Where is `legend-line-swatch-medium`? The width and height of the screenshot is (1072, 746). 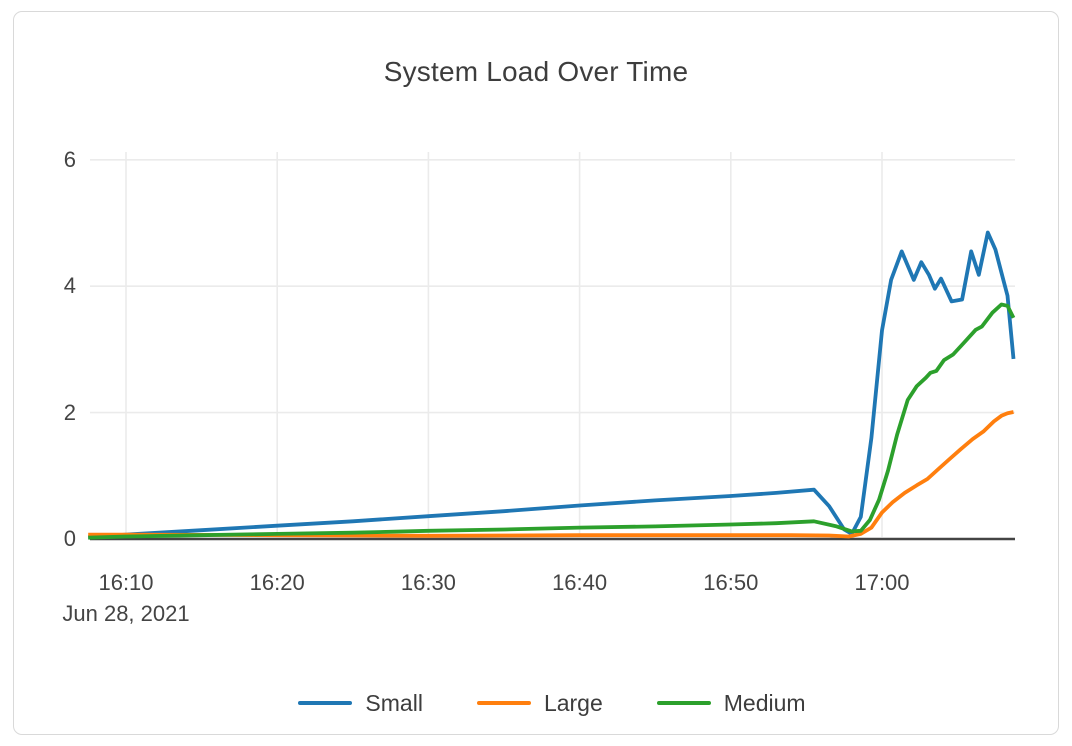 legend-line-swatch-medium is located at coordinates (683, 703).